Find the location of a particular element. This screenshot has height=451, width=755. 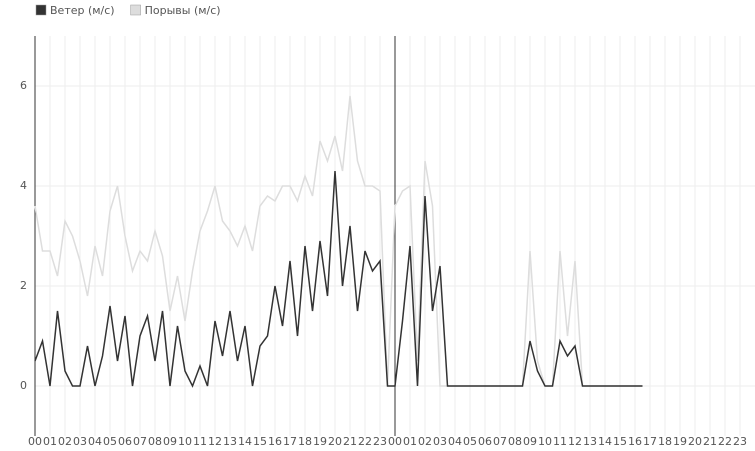

y-tick-label: 2 is located at coordinates (23, 285).